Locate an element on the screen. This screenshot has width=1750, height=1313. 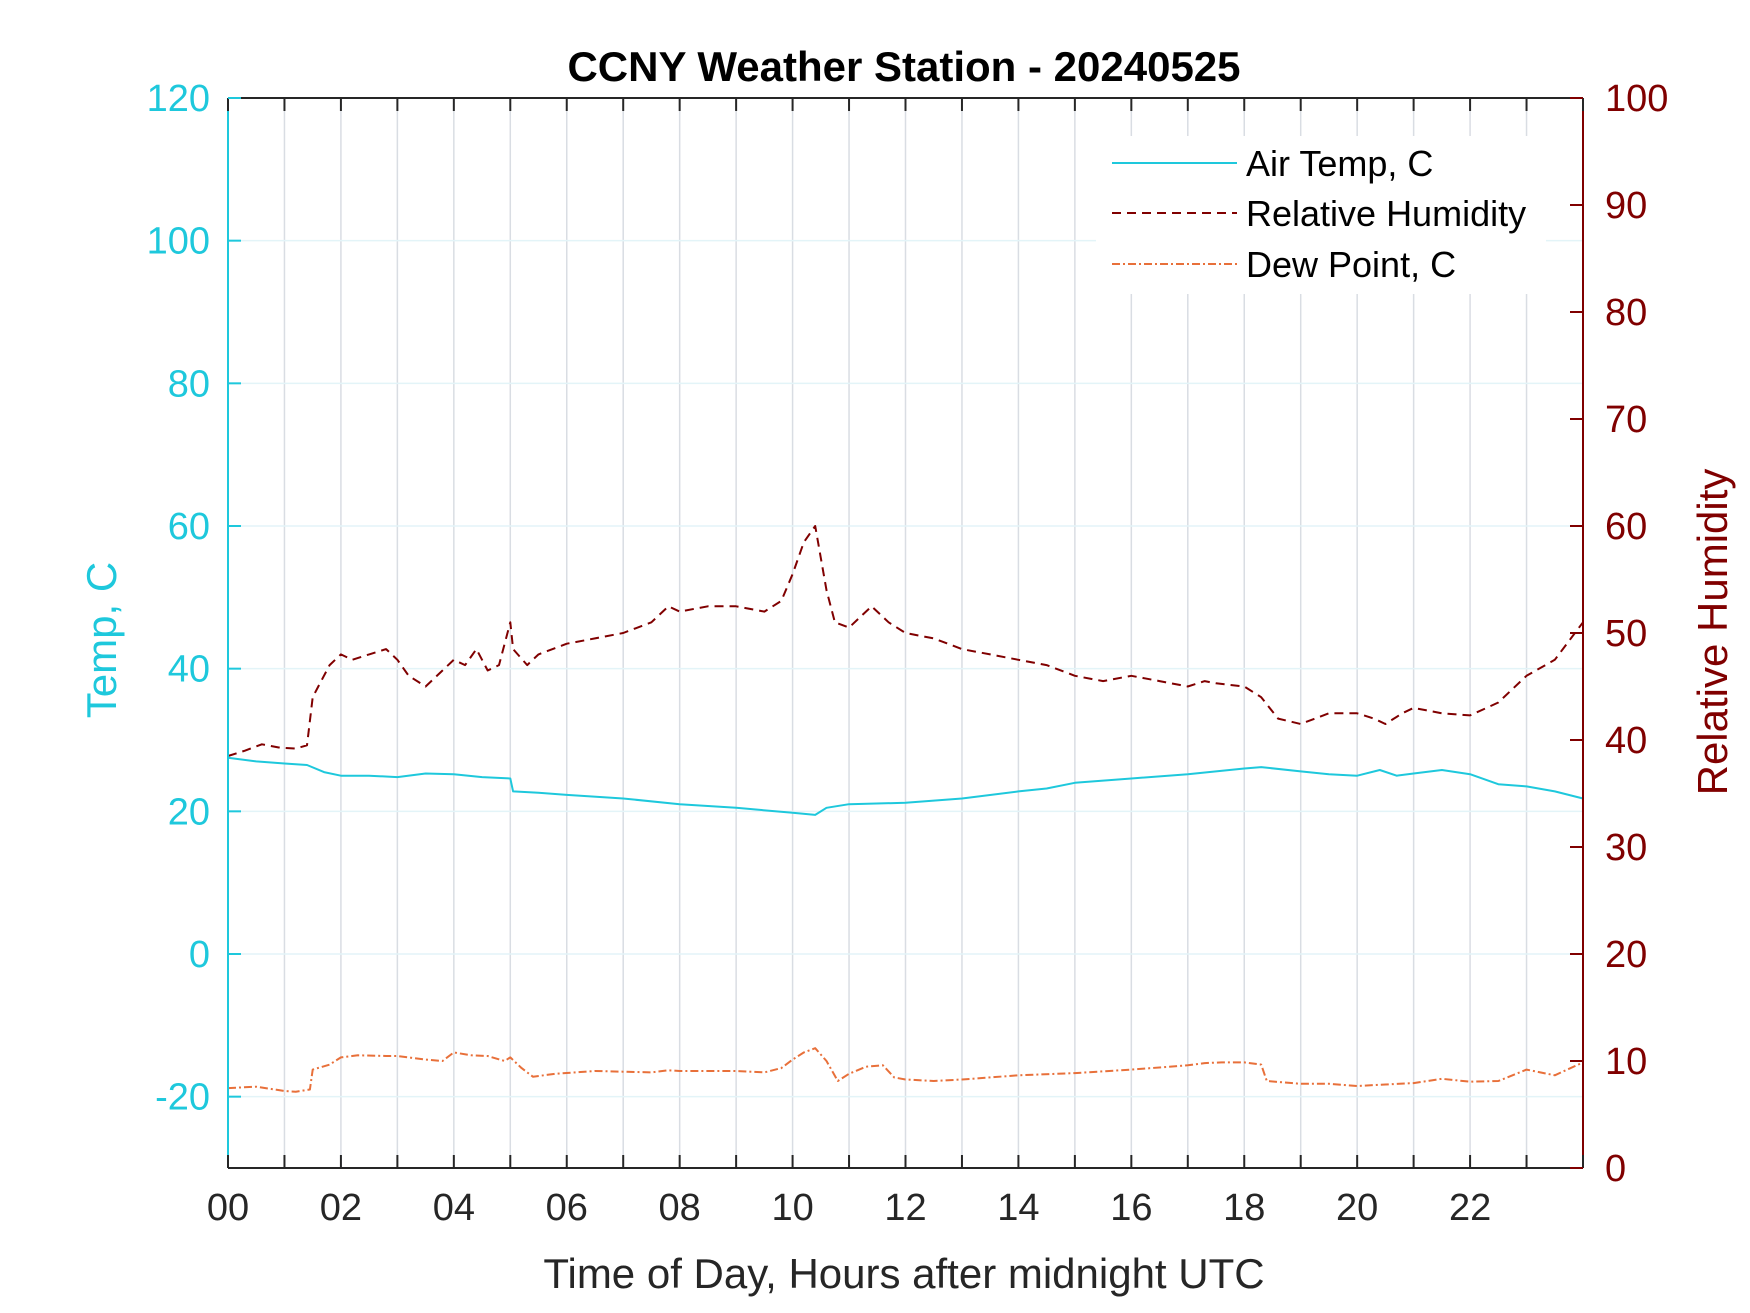
y-left-tick-label: 120 is located at coordinates (178, 99).